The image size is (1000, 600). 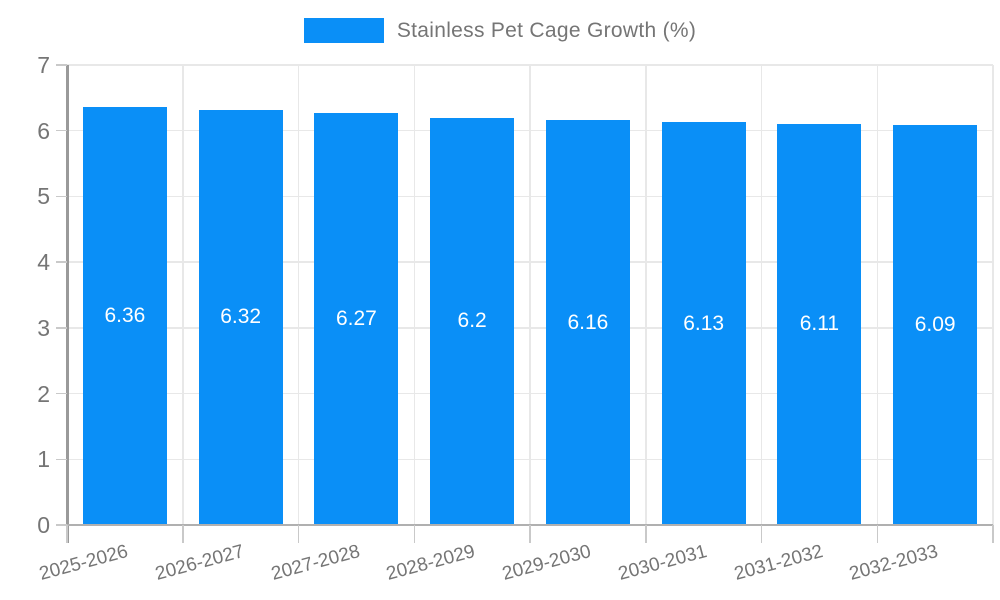 I want to click on bar-2026-2027: 6.32, so click(x=240, y=317).